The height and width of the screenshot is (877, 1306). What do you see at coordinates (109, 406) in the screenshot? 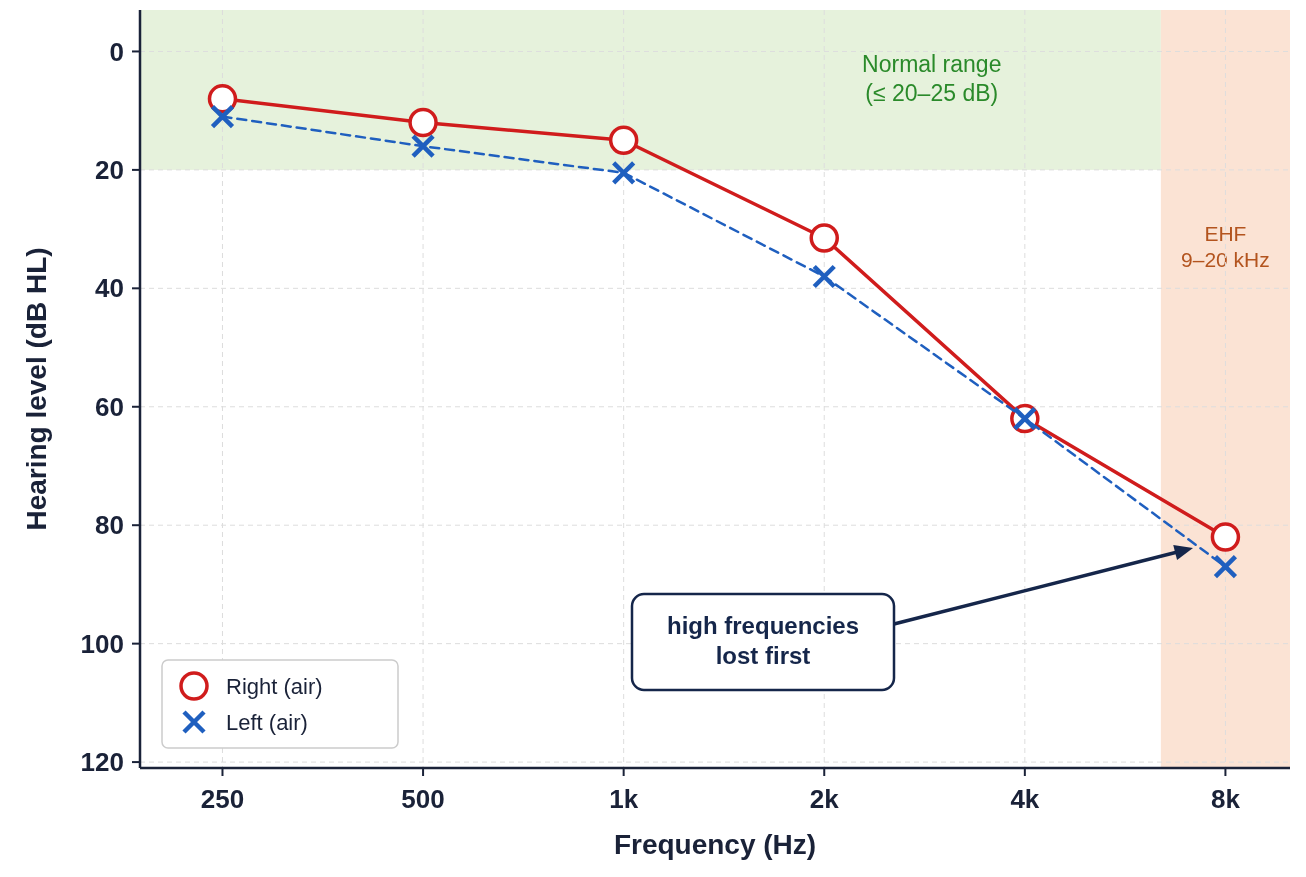
I see `y-tick-label: 60` at bounding box center [109, 406].